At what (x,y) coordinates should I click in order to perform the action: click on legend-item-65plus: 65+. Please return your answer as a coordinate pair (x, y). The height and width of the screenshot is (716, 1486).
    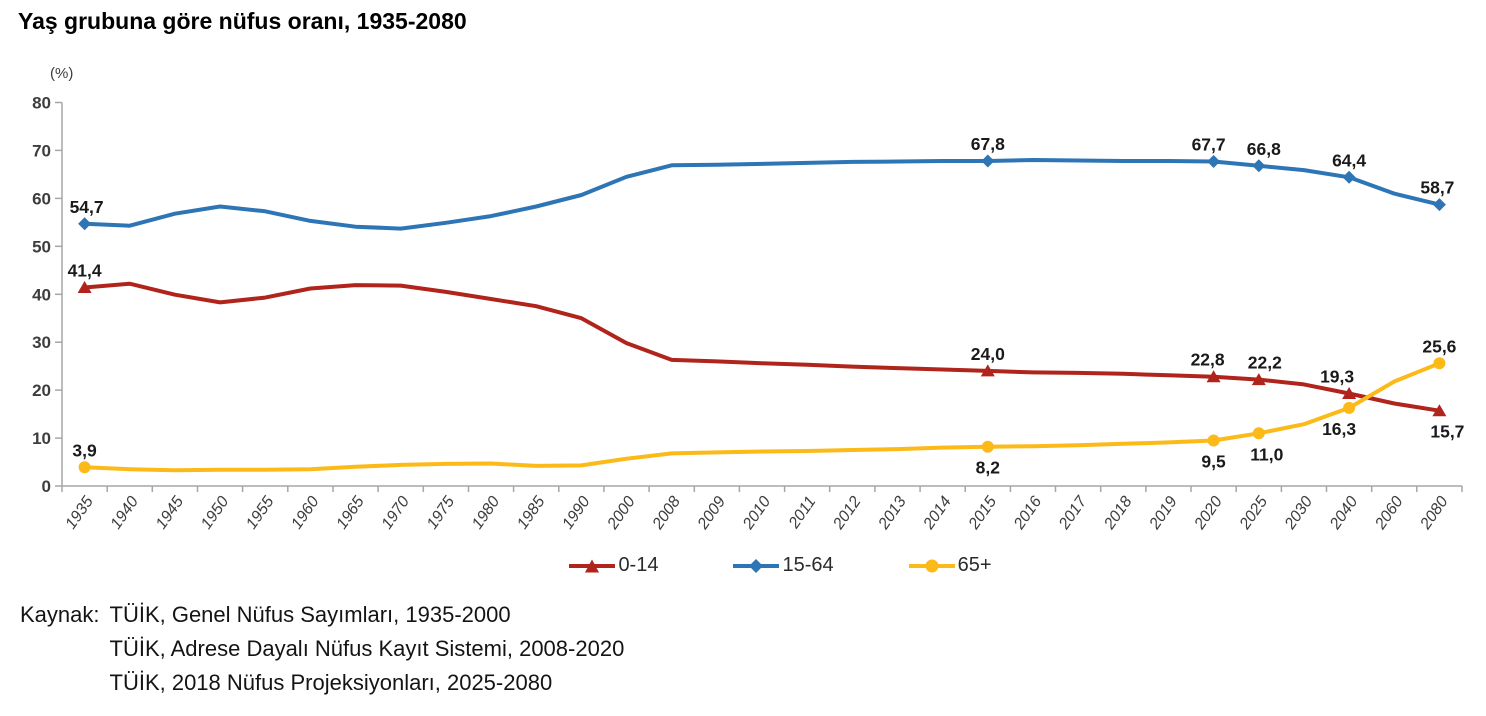
    Looking at the image, I should click on (950, 565).